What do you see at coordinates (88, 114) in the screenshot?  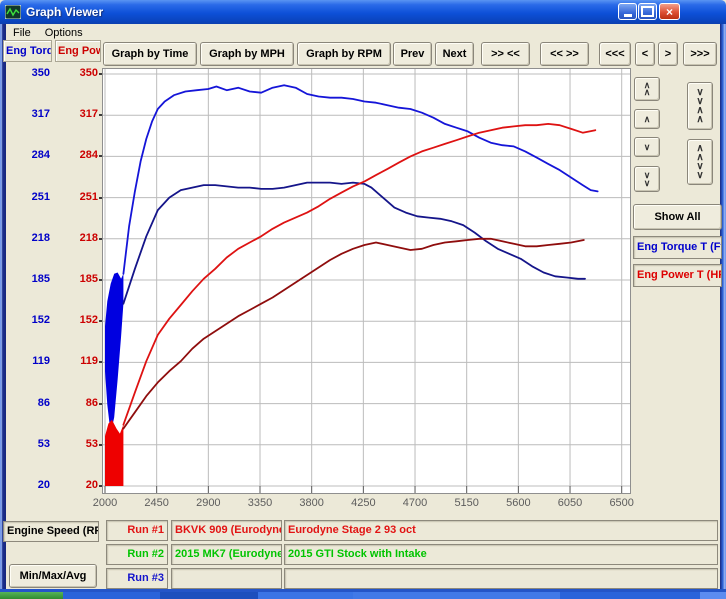 I see `power-tick-label: 317` at bounding box center [88, 114].